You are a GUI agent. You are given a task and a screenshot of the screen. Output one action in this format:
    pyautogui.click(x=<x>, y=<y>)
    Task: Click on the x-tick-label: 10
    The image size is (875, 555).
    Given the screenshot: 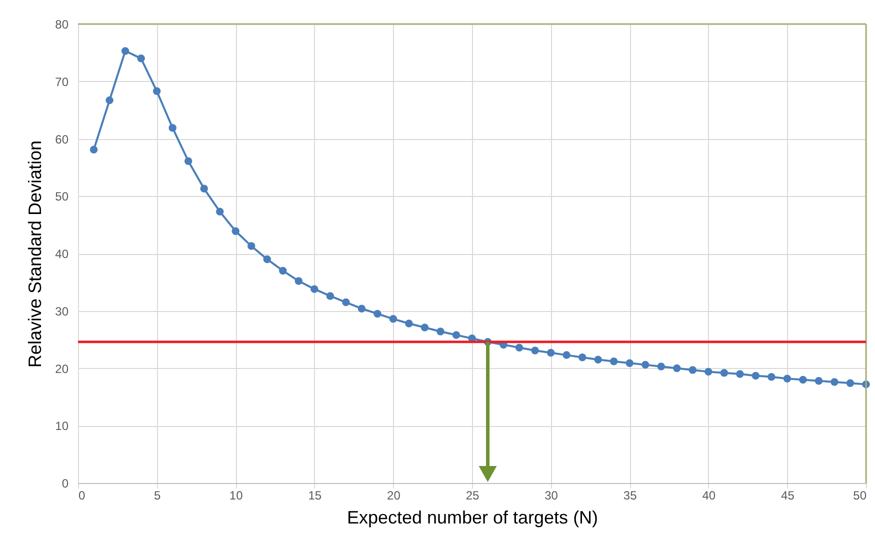 What is the action you would take?
    pyautogui.click(x=236, y=495)
    